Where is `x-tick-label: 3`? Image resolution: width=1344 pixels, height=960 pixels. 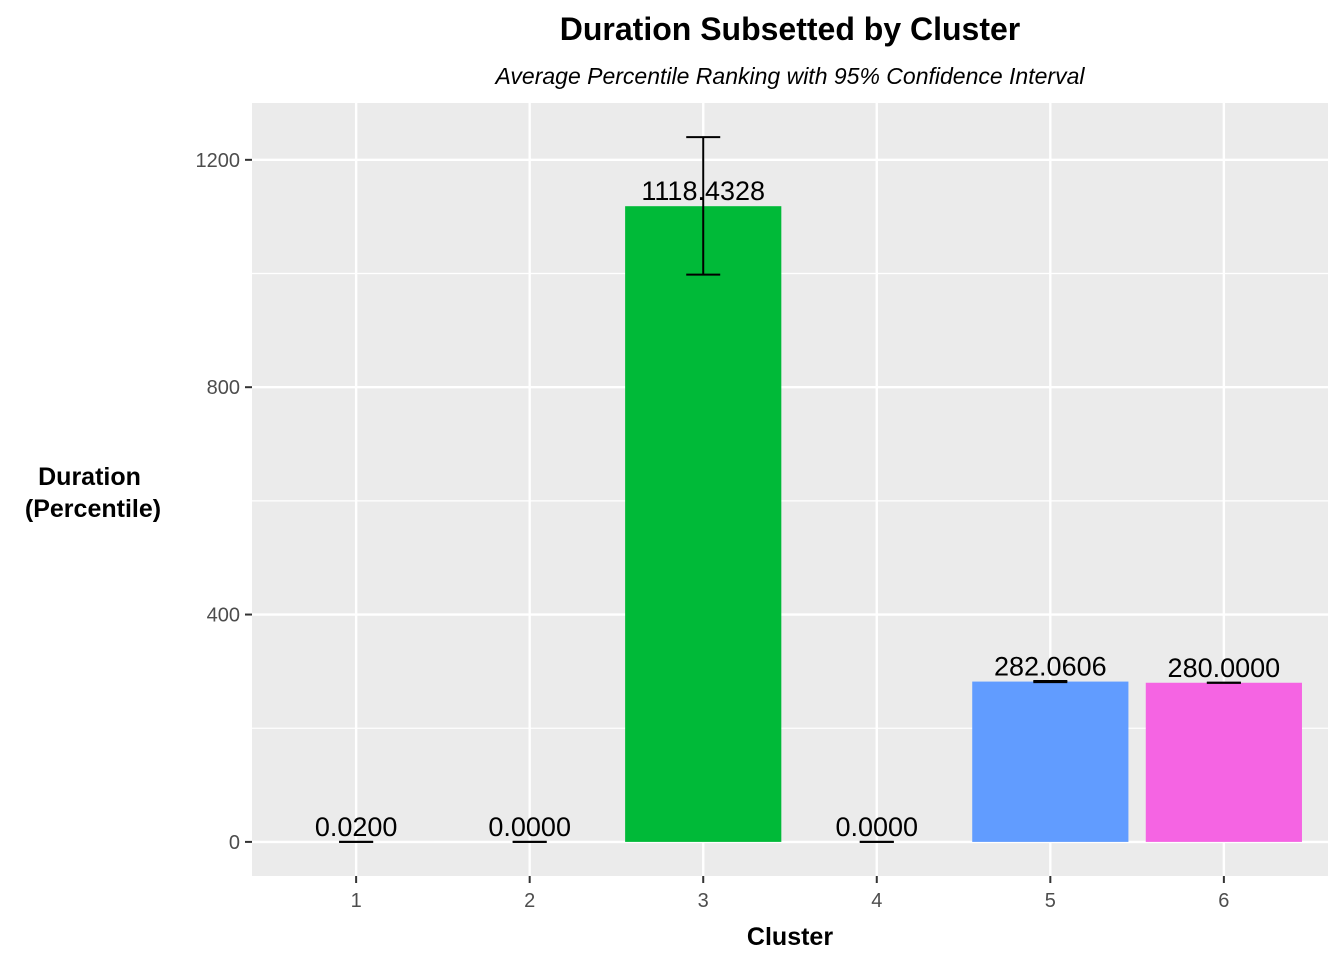 x-tick-label: 3 is located at coordinates (703, 901).